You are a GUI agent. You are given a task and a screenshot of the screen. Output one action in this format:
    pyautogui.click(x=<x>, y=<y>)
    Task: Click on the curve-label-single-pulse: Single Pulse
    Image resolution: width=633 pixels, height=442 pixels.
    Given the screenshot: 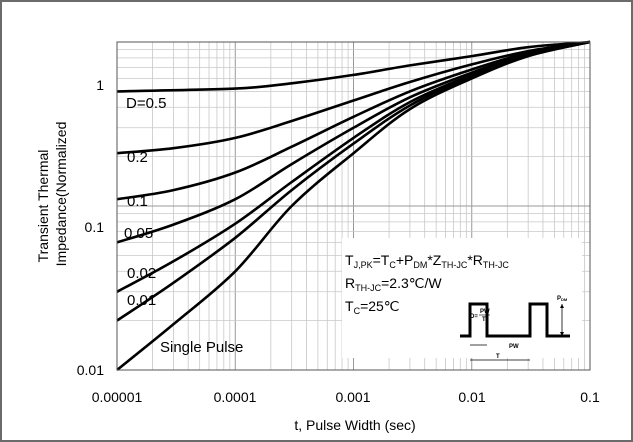 What is the action you would take?
    pyautogui.click(x=201, y=347)
    